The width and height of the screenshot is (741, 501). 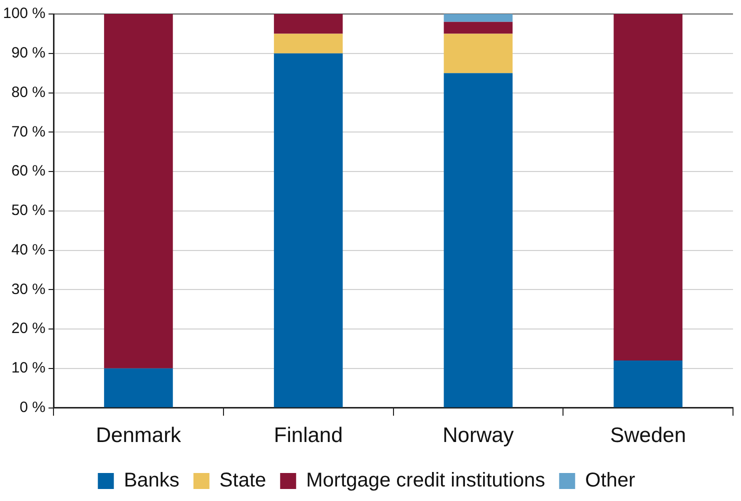 What do you see at coordinates (610, 481) in the screenshot?
I see `legend-label: Other` at bounding box center [610, 481].